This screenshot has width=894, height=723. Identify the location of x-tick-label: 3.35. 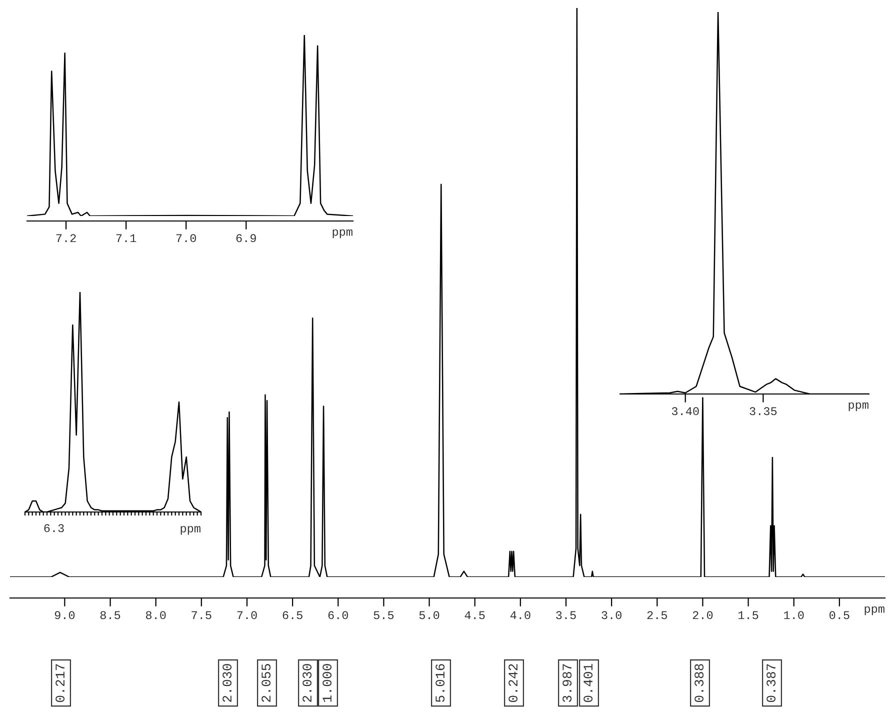
(763, 411).